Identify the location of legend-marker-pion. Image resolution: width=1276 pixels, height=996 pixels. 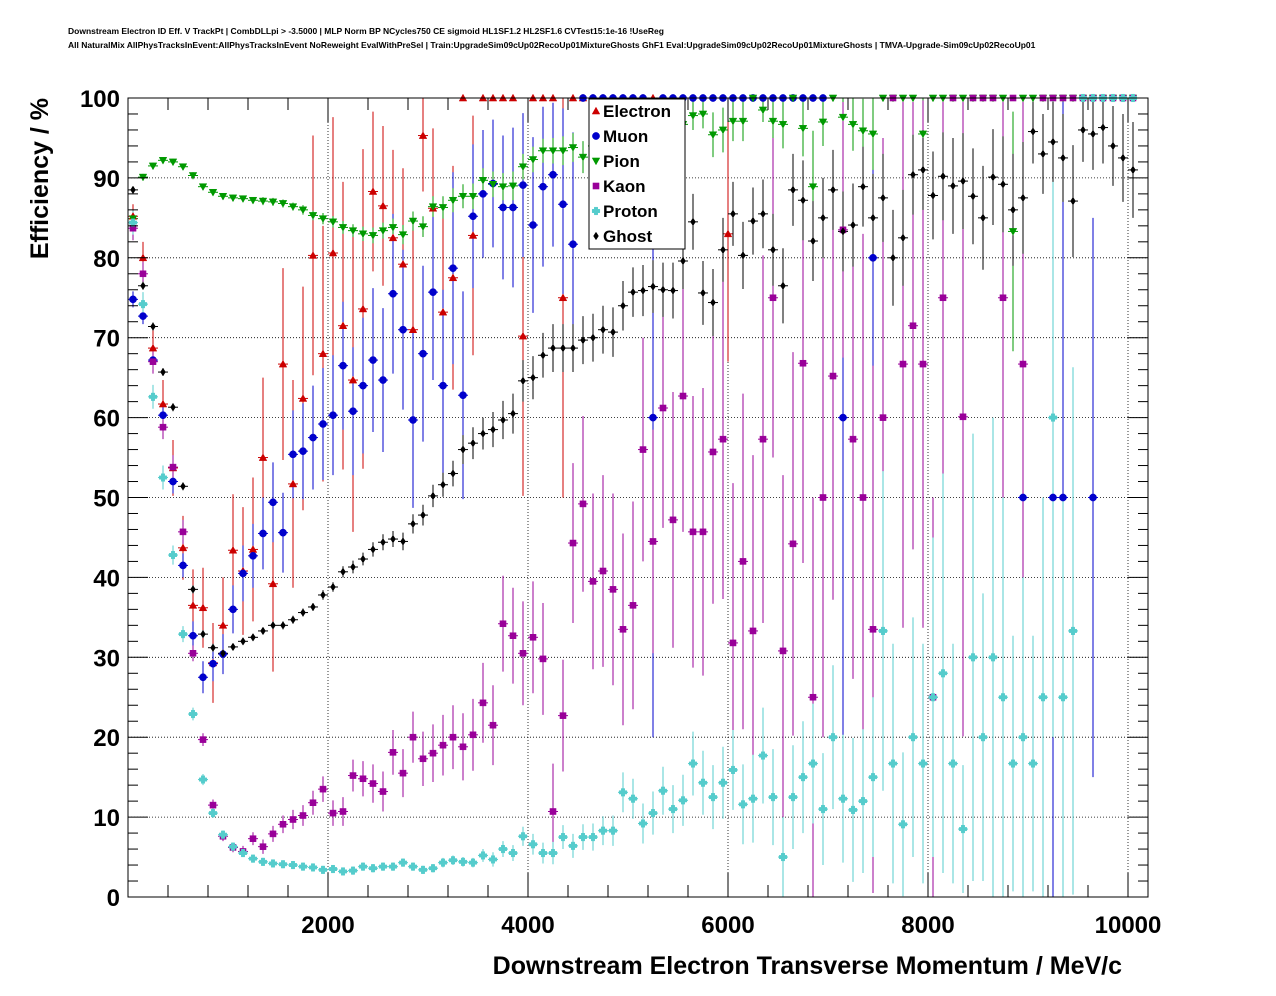
(596, 161).